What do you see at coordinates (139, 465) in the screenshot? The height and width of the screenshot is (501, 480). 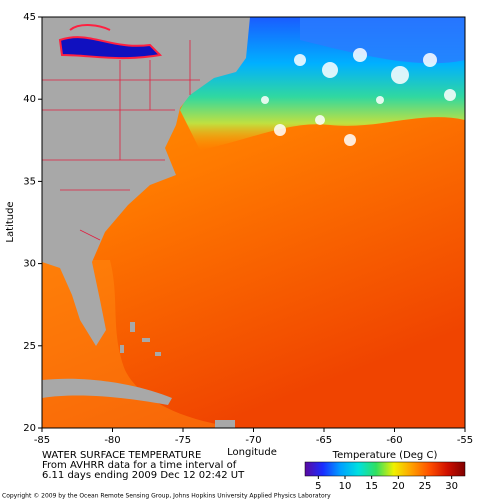 I see `subtitle: From AVHRR data for a time interval of` at bounding box center [139, 465].